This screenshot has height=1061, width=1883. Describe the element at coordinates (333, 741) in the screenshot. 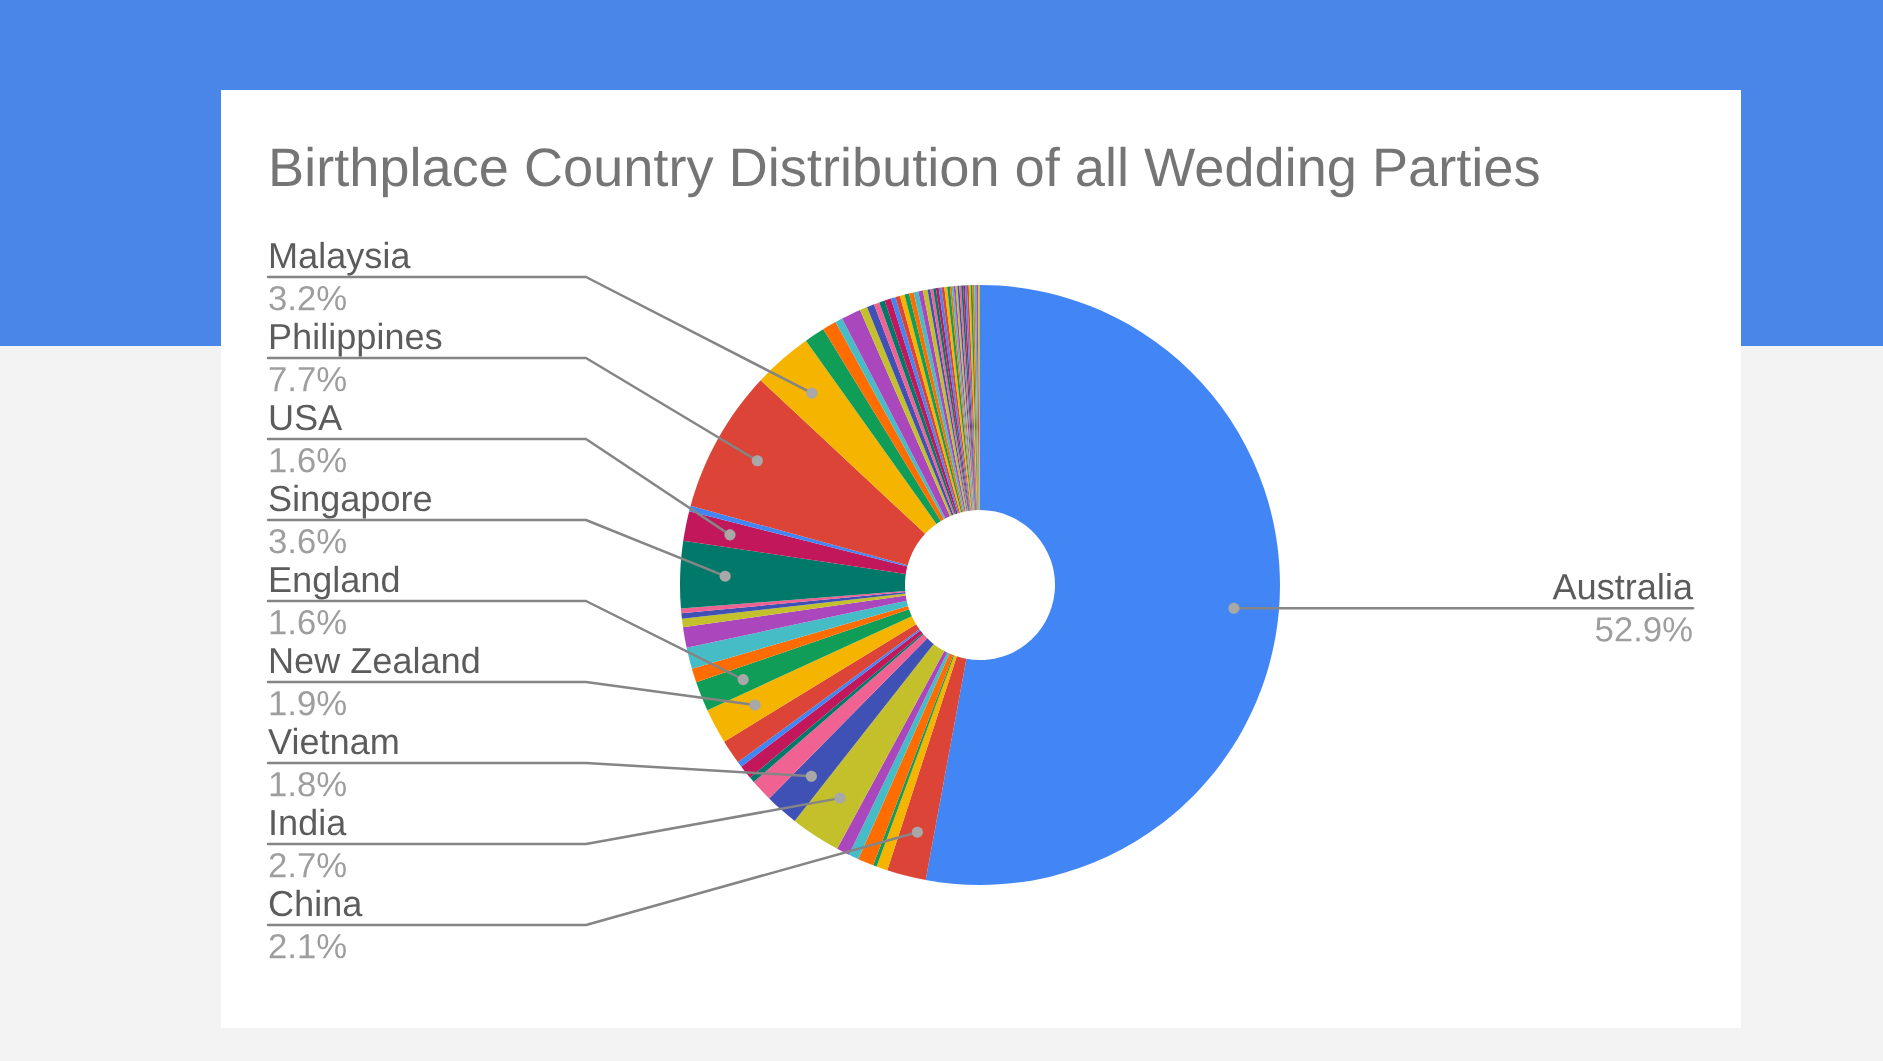

I see `slice-label: Vietnam` at that location.